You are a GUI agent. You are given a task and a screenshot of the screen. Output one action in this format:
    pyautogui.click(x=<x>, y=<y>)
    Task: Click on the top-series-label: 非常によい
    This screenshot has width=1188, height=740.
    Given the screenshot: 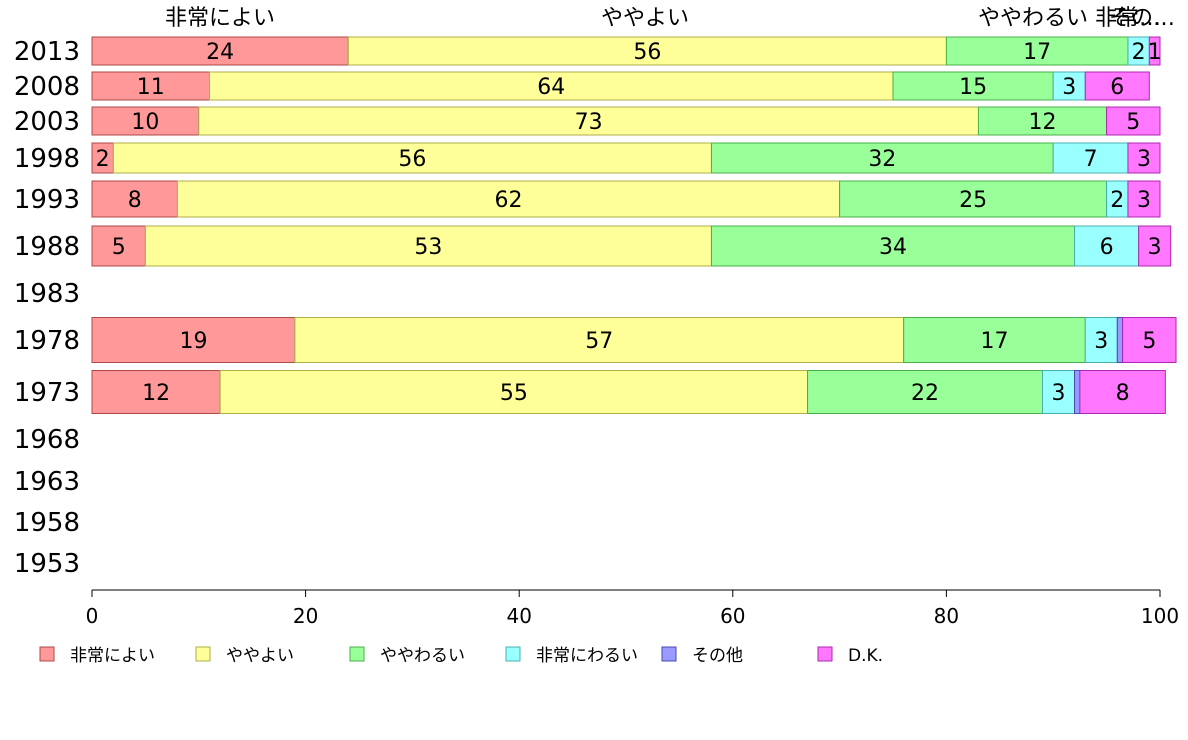 What is the action you would take?
    pyautogui.click(x=220, y=18)
    